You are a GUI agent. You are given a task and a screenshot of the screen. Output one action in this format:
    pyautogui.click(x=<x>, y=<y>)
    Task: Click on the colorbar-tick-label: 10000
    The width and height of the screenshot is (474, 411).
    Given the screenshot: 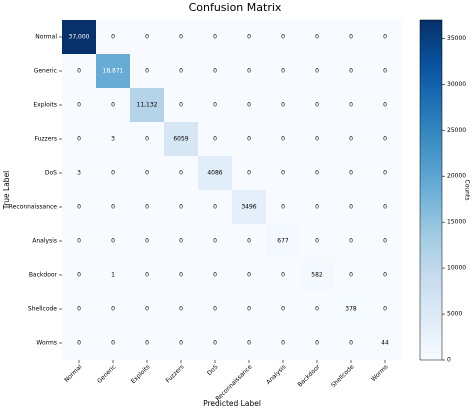 What is the action you would take?
    pyautogui.click(x=456, y=268)
    